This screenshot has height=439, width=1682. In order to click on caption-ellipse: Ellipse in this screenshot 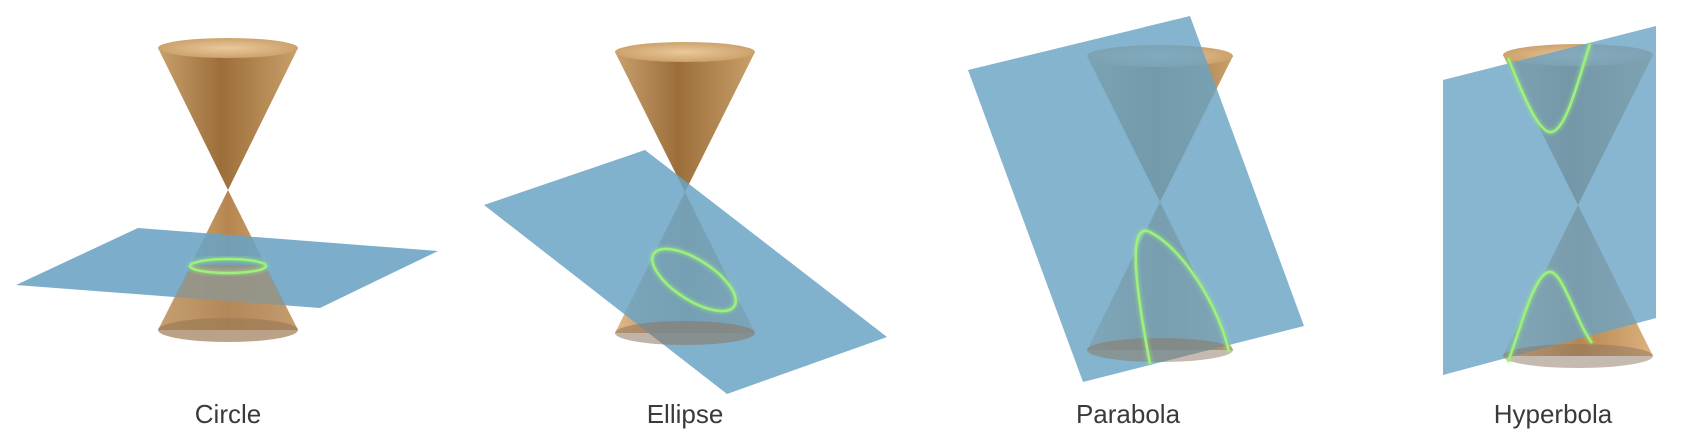, I will do `click(685, 414)`.